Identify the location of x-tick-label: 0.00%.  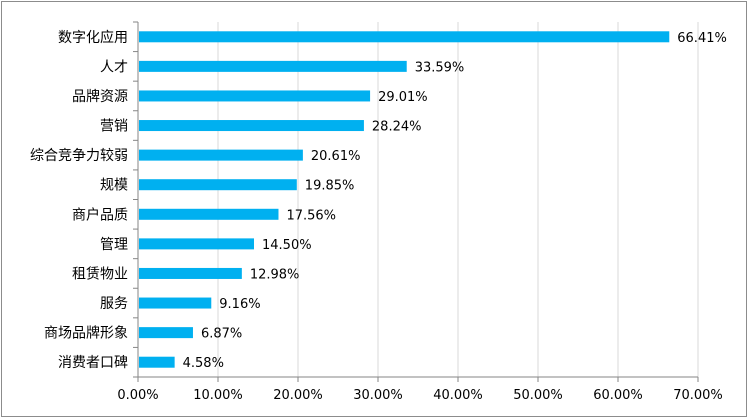
(137, 395).